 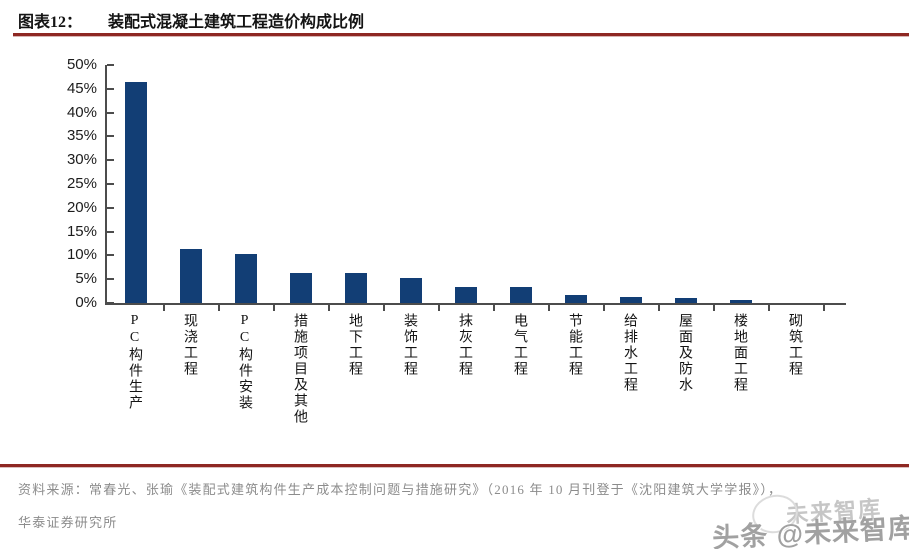 What do you see at coordinates (81, 135) in the screenshot?
I see `y-axis-tick-label: 35%` at bounding box center [81, 135].